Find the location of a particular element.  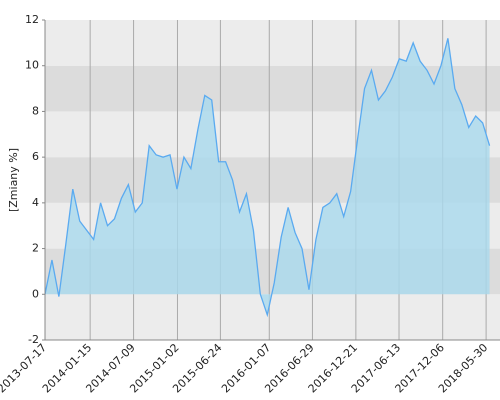

y-tick-label: 6 is located at coordinates (35, 156).